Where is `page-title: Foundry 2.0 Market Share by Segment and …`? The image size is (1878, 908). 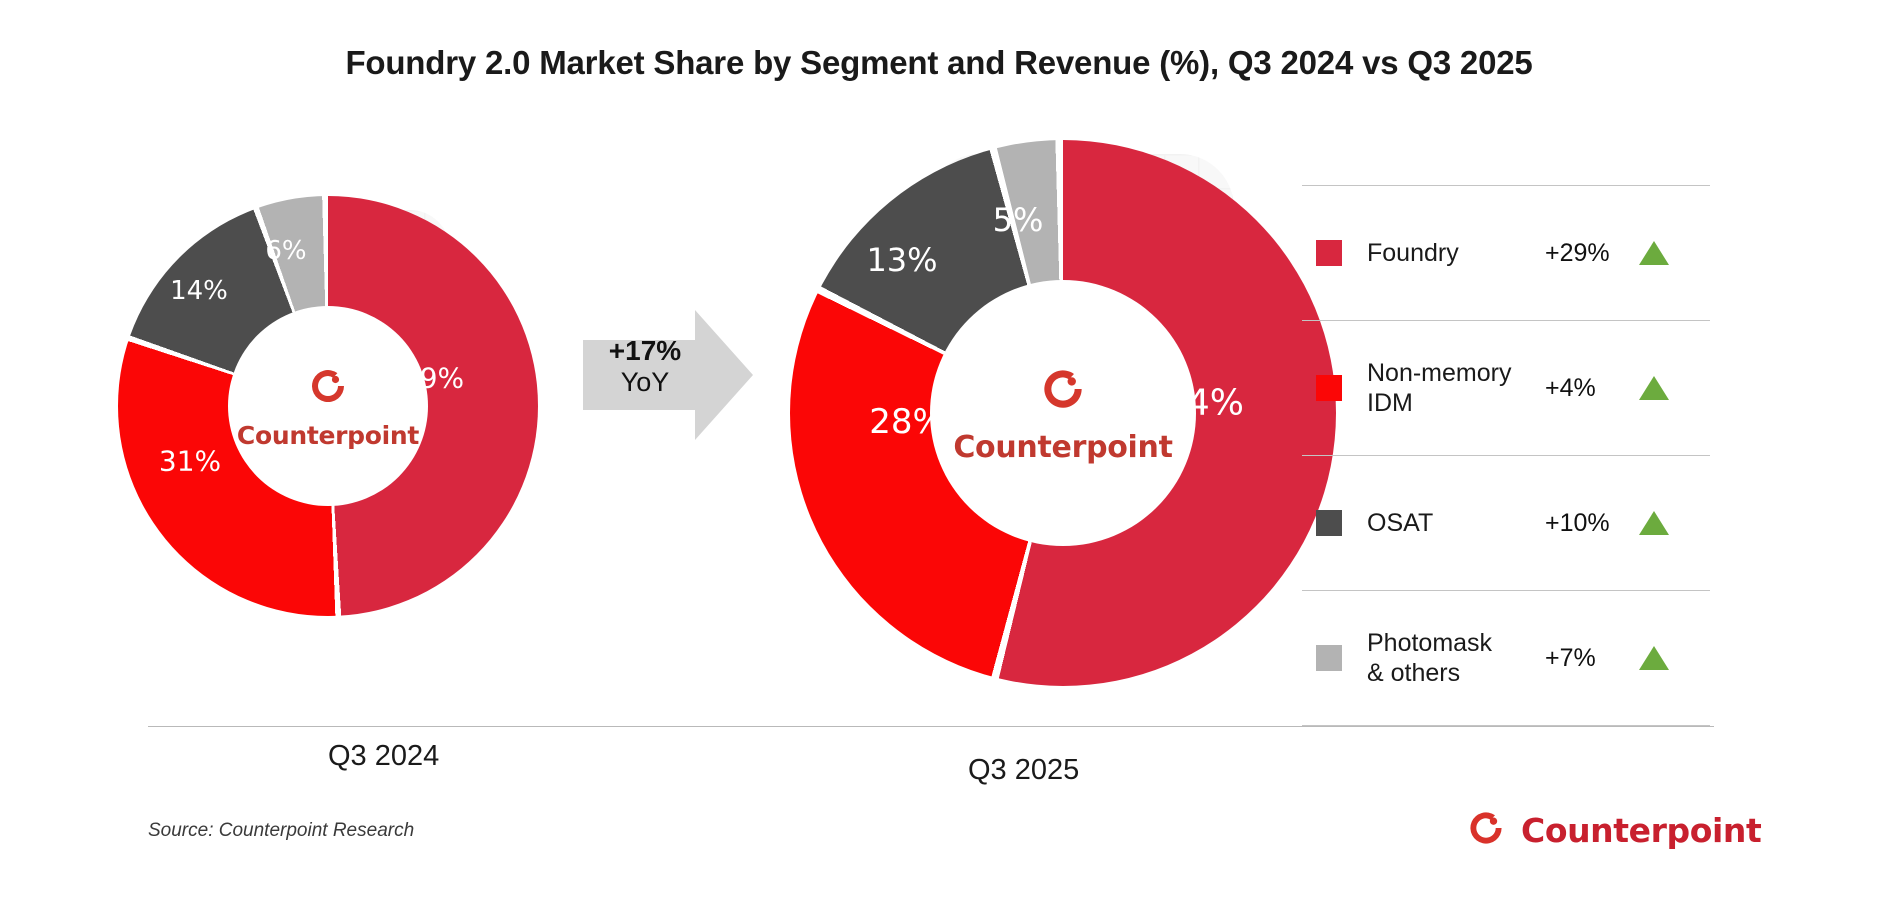
page-title: Foundry 2.0 Market Share by Segment and … is located at coordinates (939, 62).